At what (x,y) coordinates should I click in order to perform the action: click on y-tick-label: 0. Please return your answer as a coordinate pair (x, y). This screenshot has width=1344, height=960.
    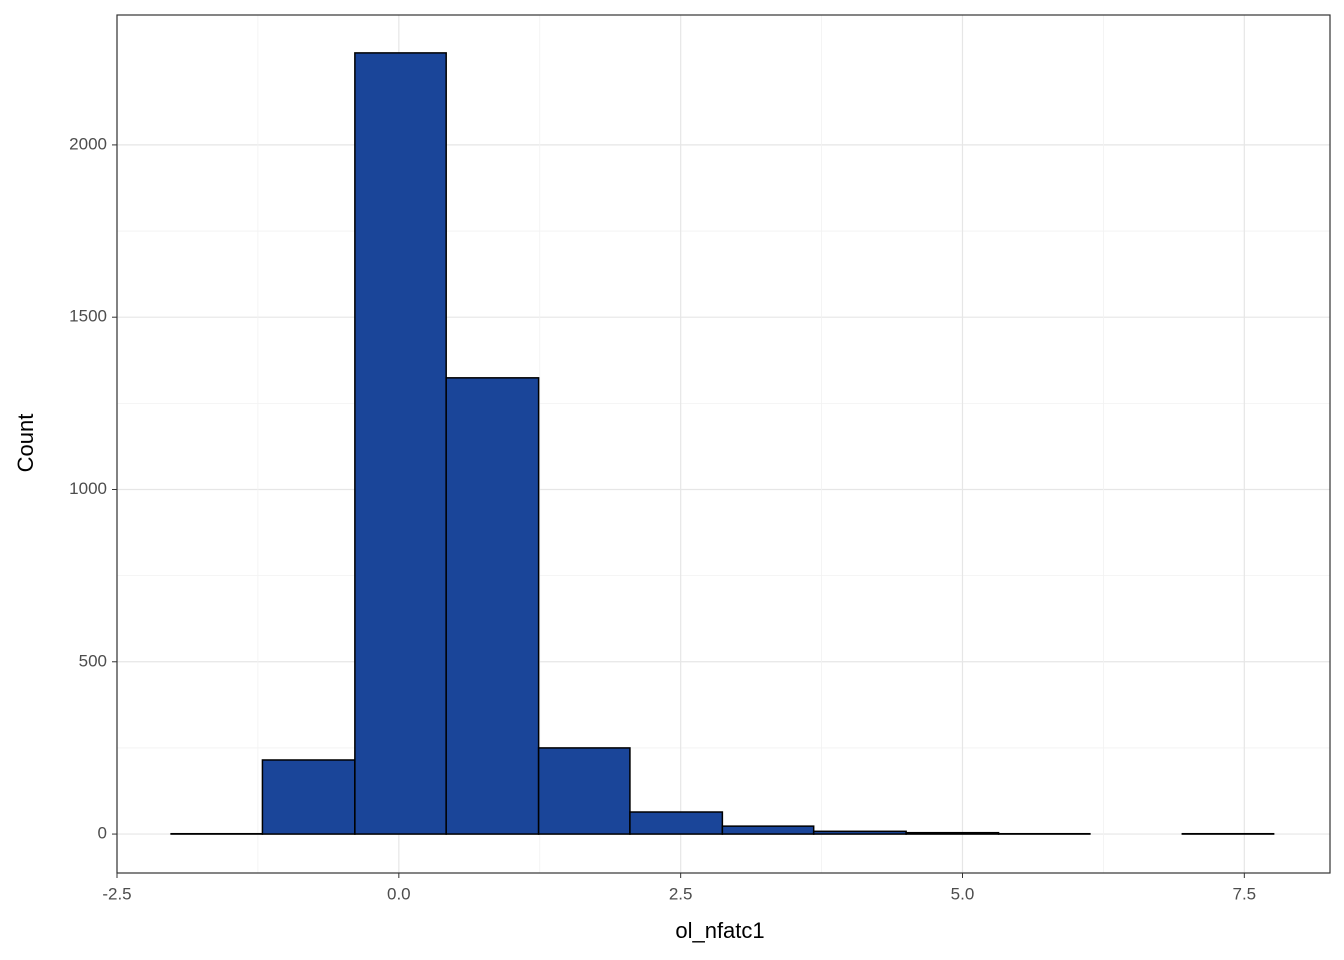
    Looking at the image, I should click on (102, 833).